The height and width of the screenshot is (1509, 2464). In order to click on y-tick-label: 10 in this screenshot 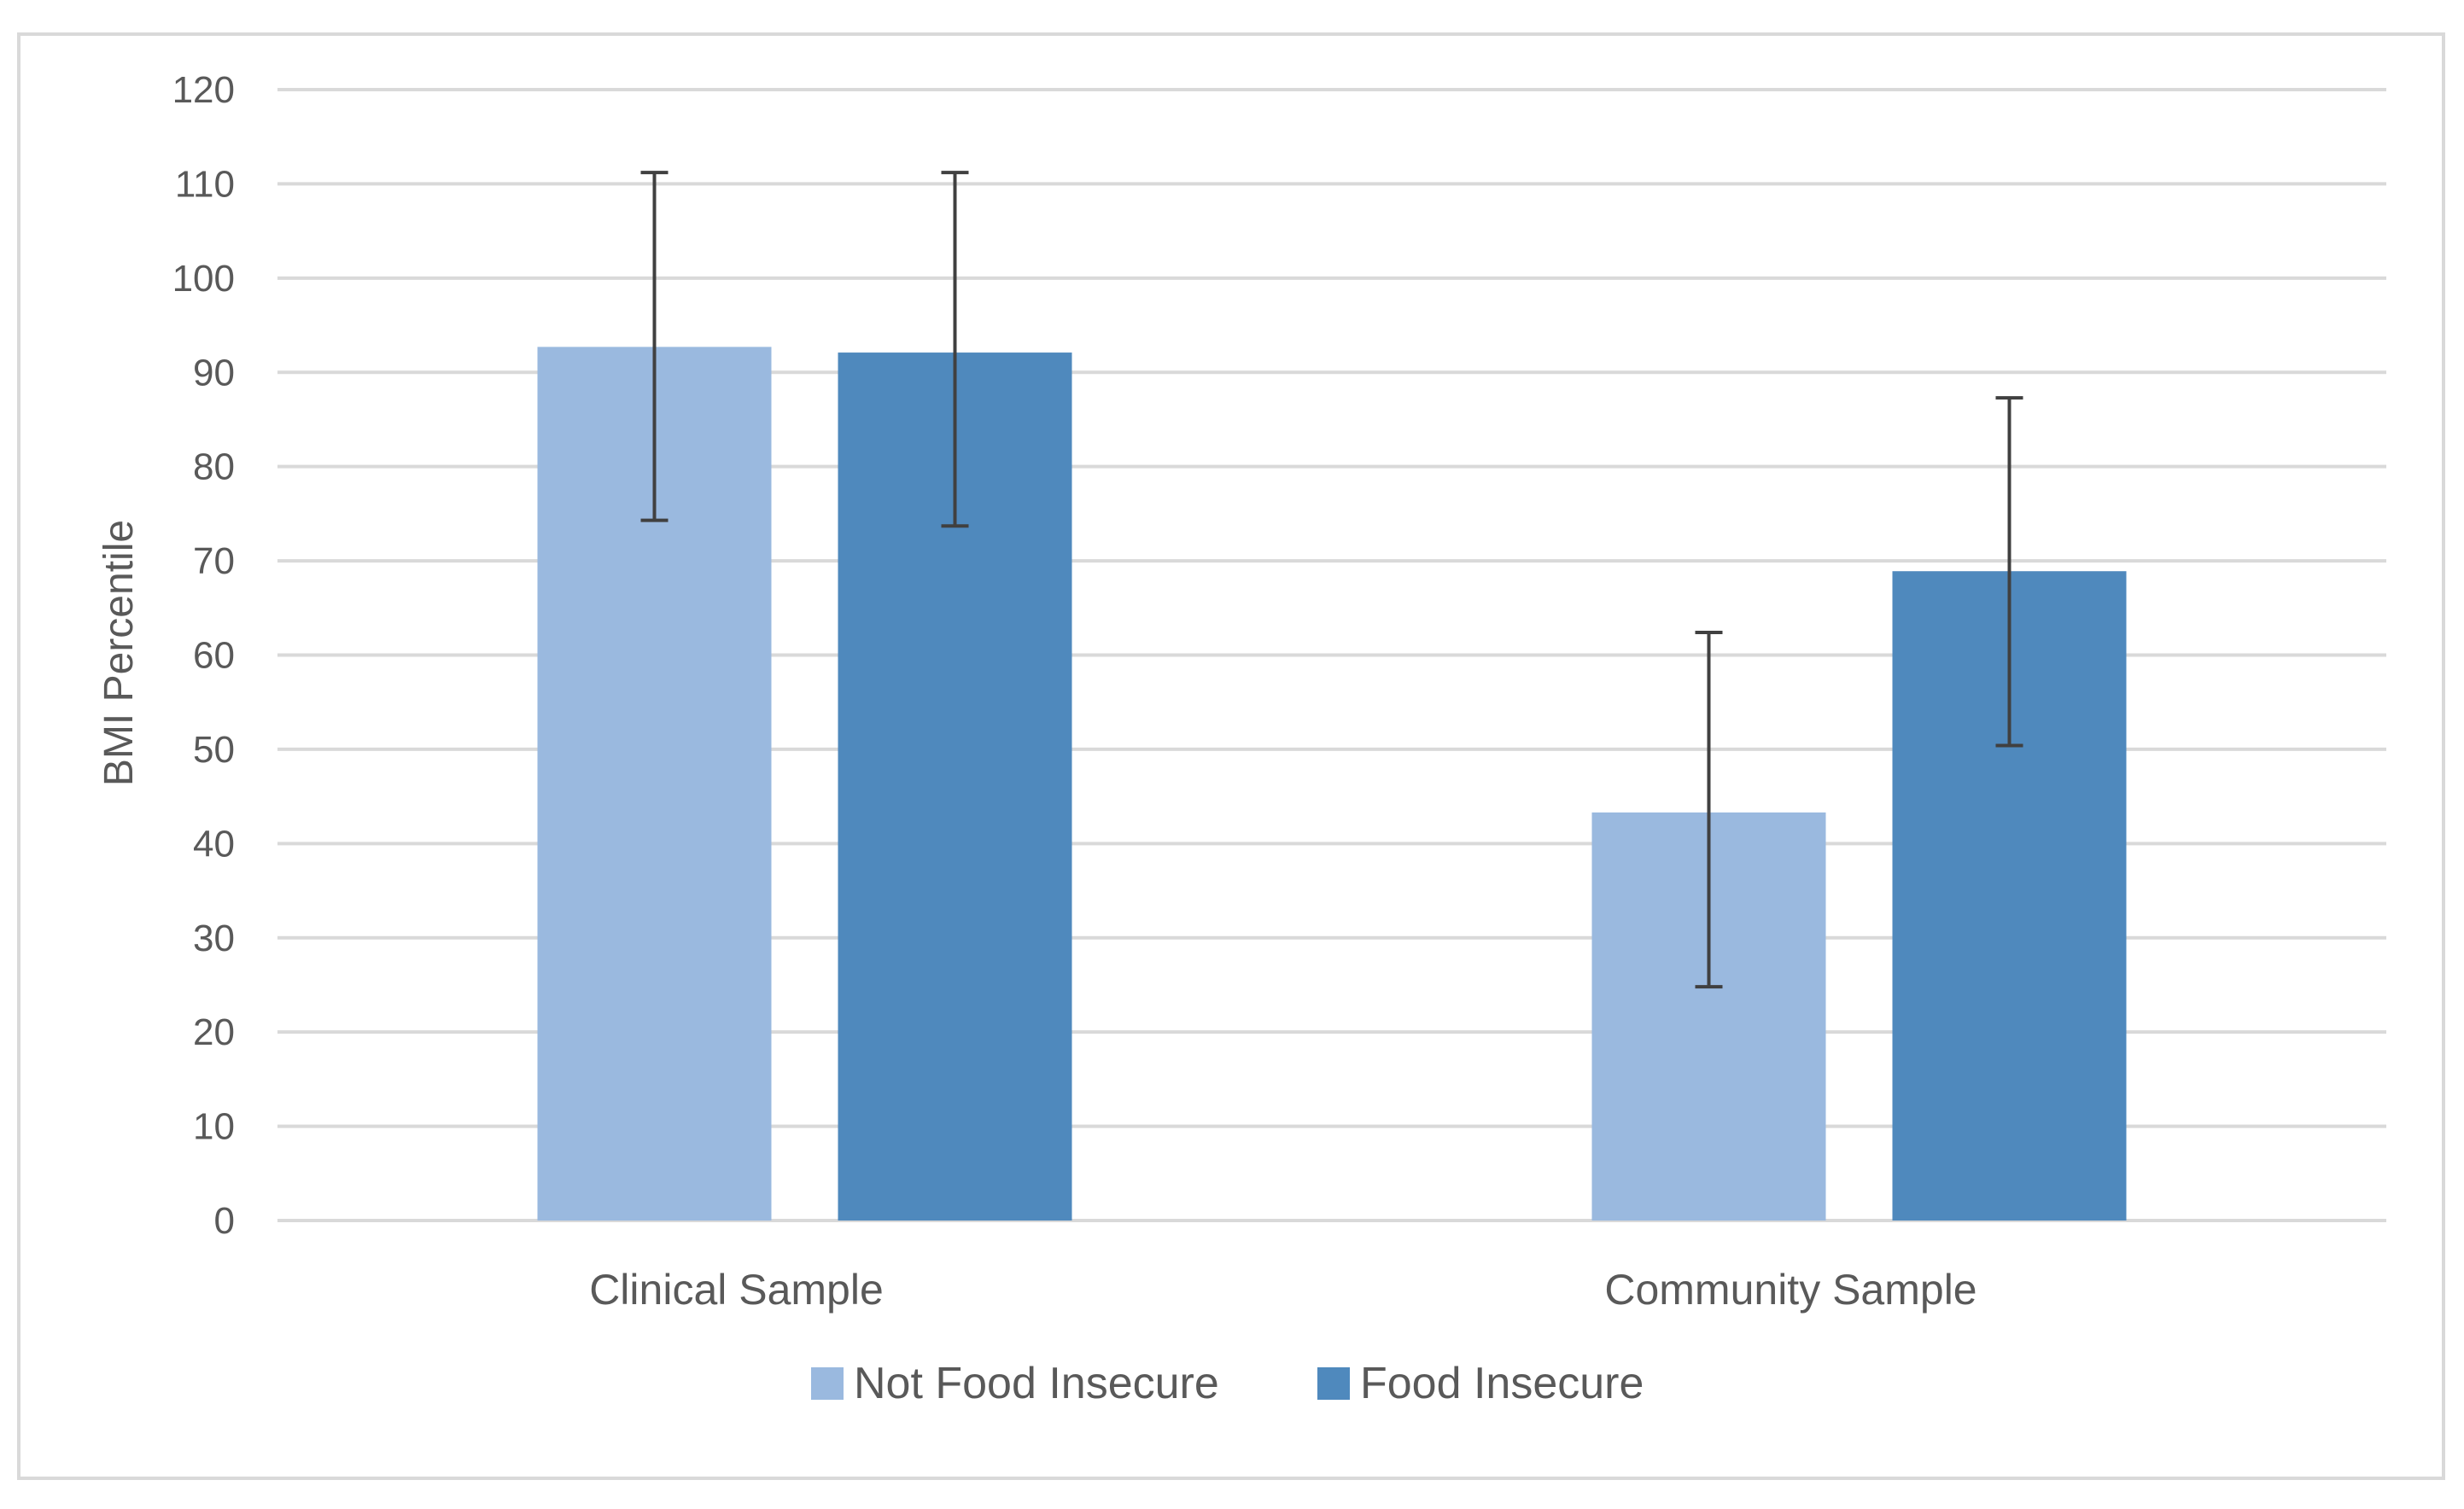, I will do `click(214, 1127)`.